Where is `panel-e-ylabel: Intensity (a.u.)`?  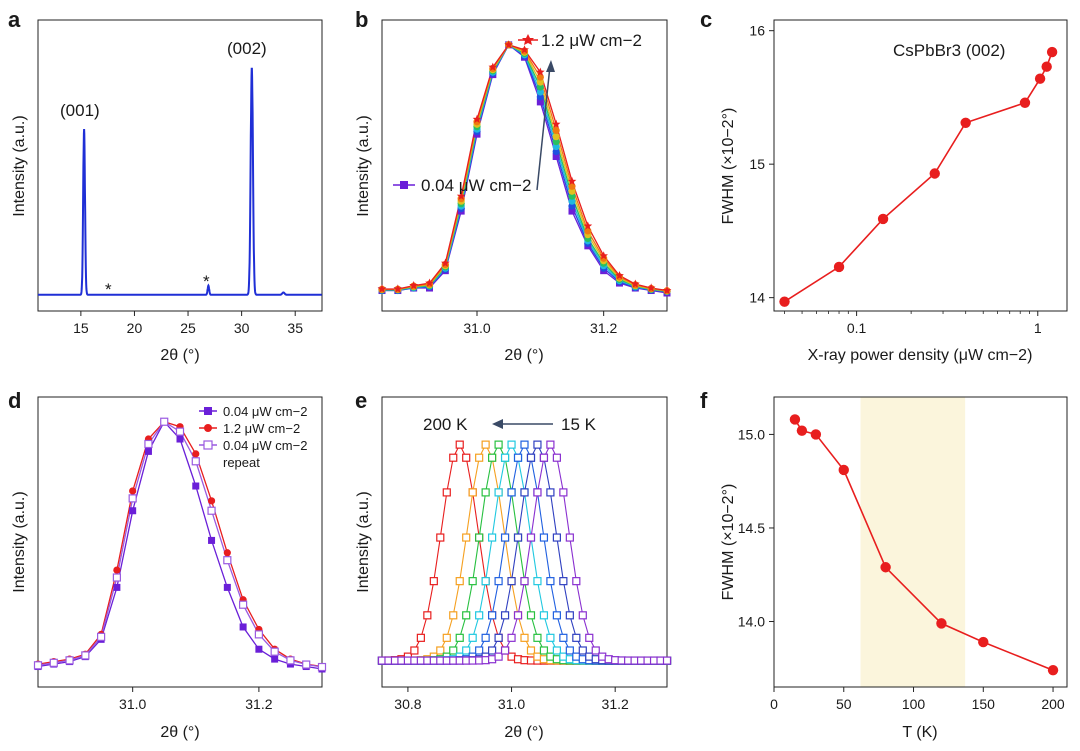 panel-e-ylabel: Intensity (a.u.) is located at coordinates (363, 541).